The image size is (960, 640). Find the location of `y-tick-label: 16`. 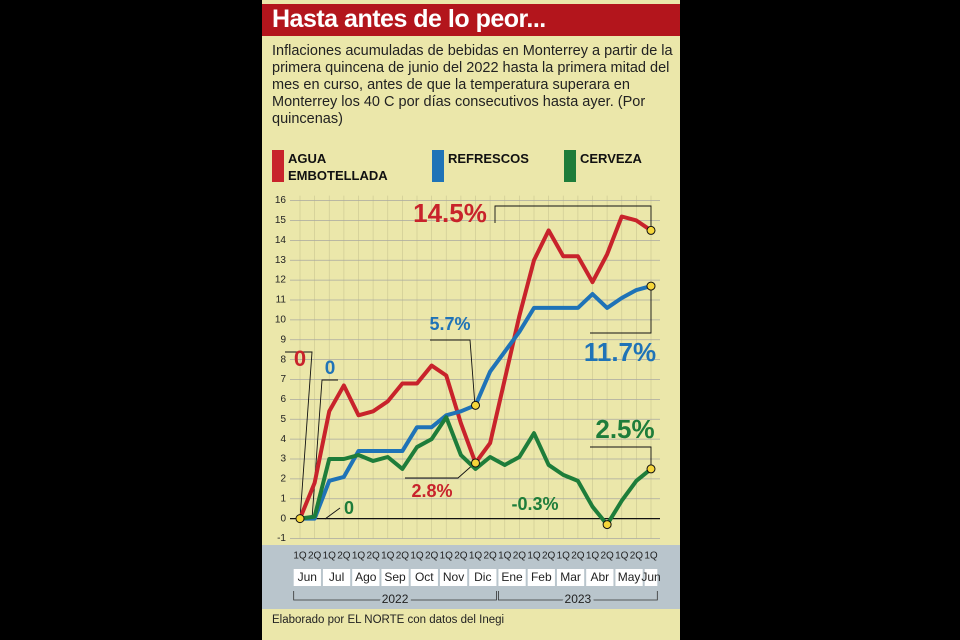

y-tick-label: 16 is located at coordinates (281, 200).